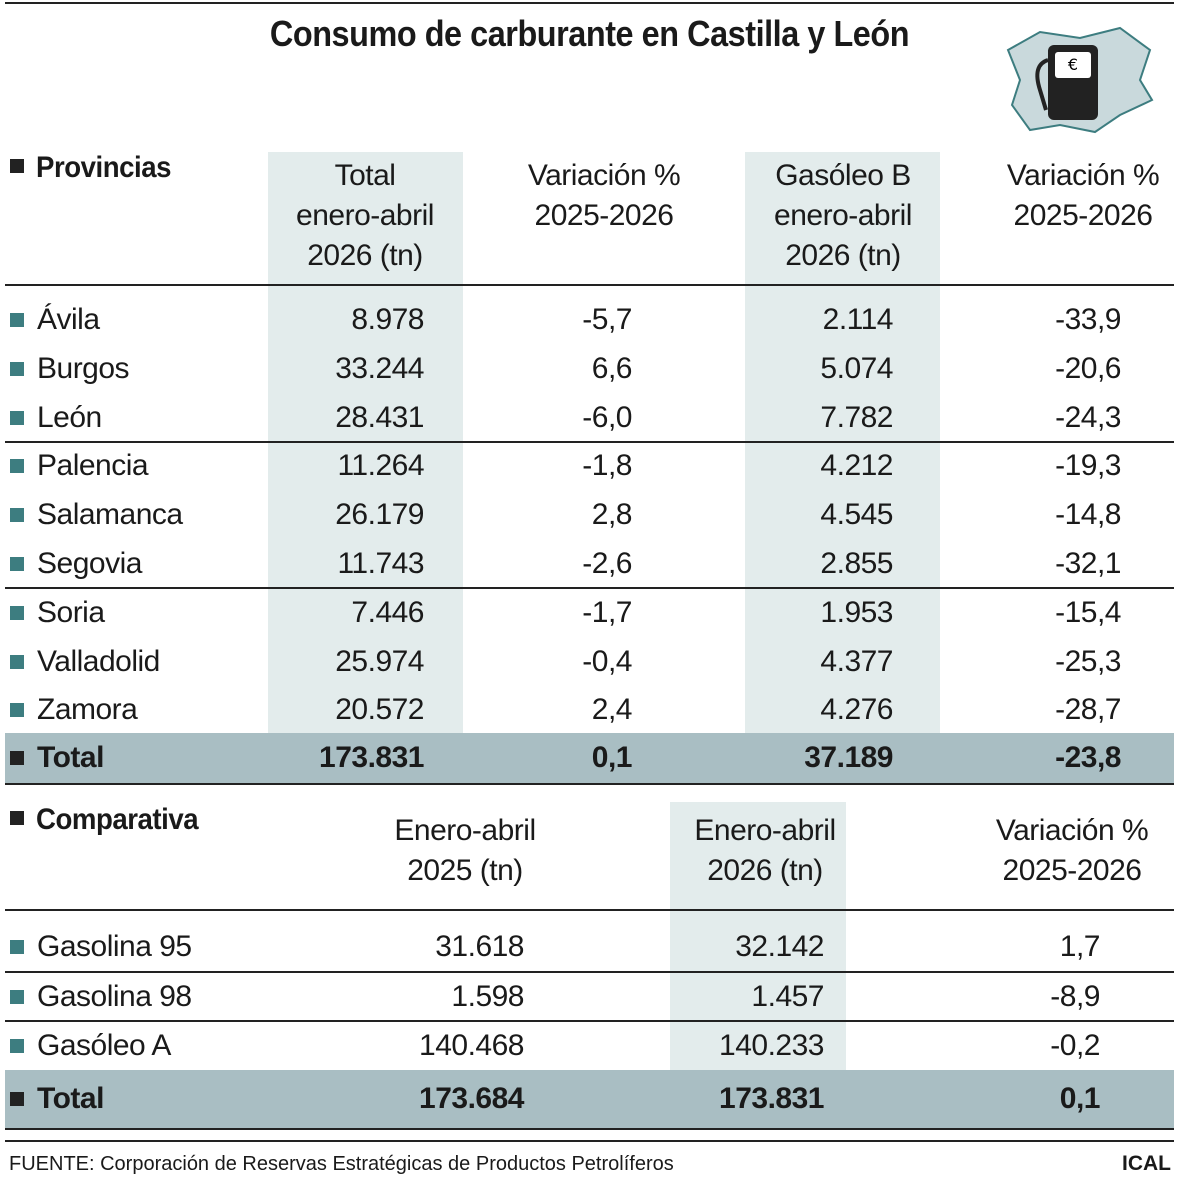 Image resolution: width=1179 pixels, height=1183 pixels. I want to click on cell: -19,3, so click(1088, 466).